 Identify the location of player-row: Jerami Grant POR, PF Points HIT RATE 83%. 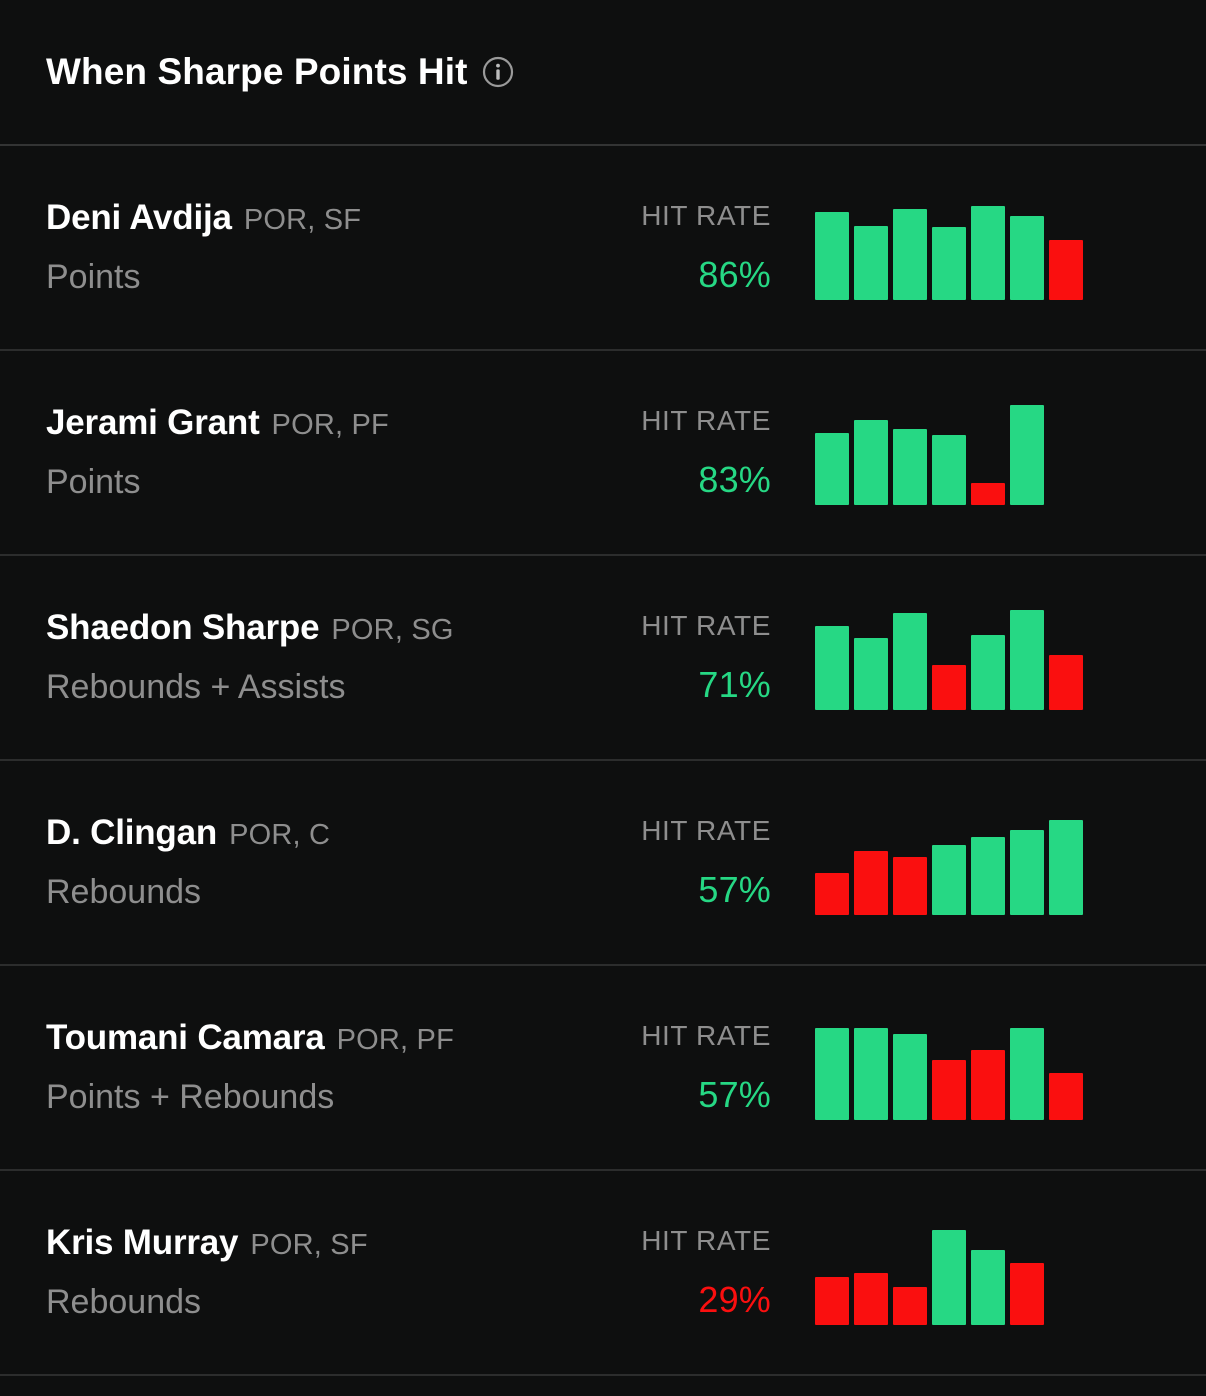
(603, 453).